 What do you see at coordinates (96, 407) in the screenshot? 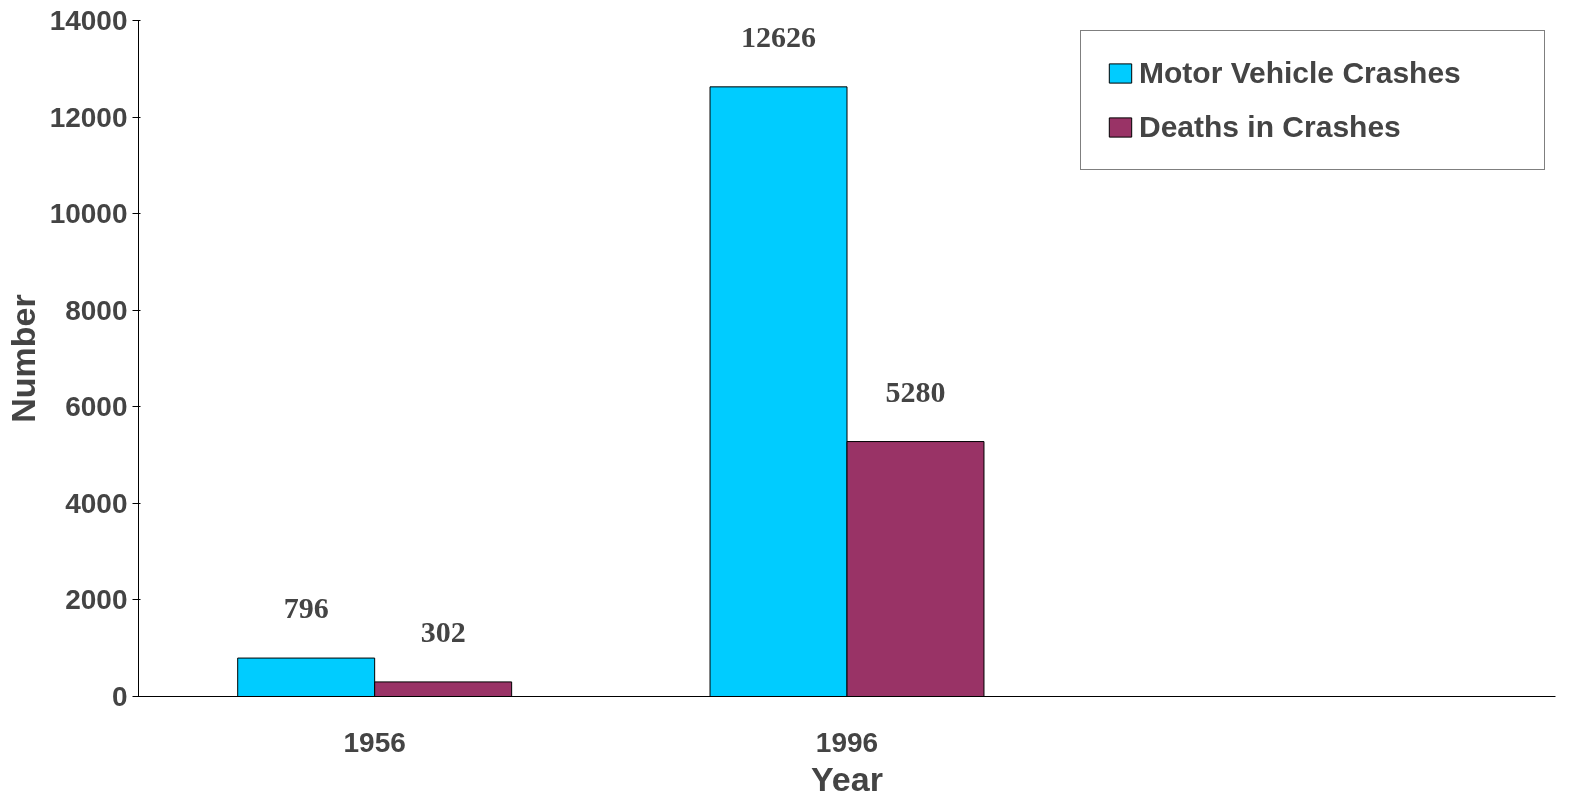
I see `y-tick-label: 6000` at bounding box center [96, 407].